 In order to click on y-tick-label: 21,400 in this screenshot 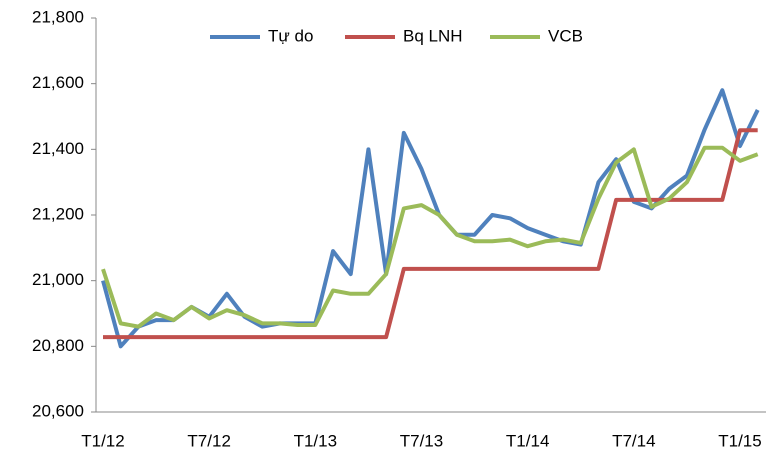, I will do `click(58, 148)`.